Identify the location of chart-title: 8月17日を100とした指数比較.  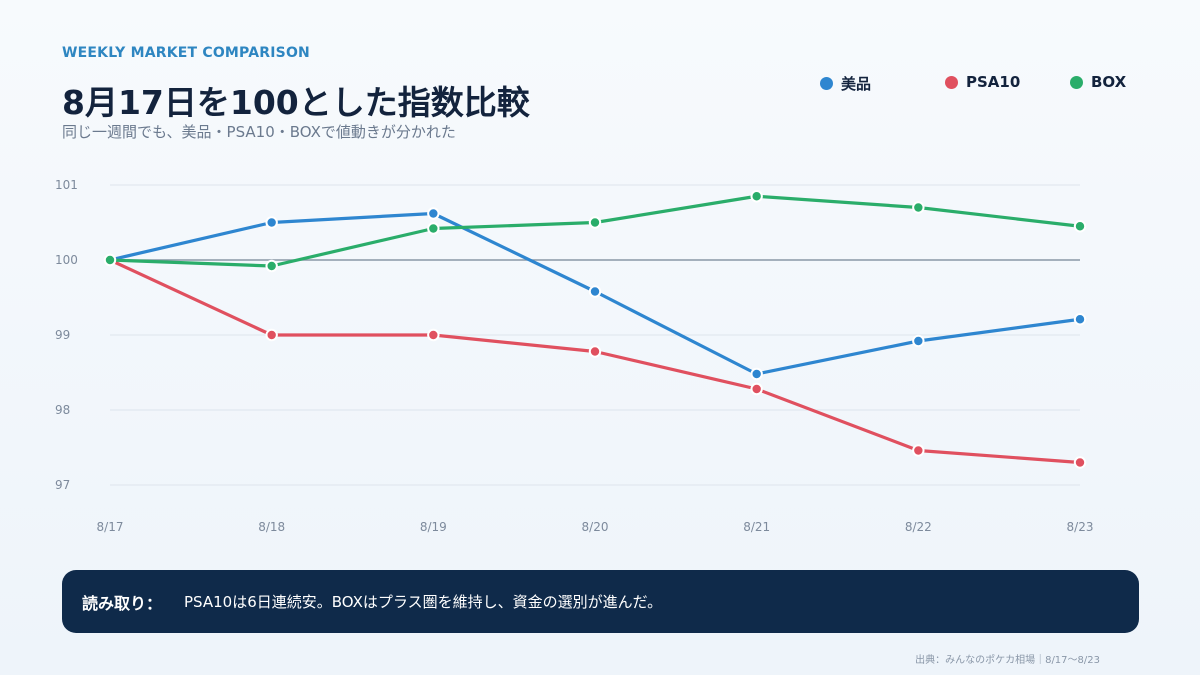
(296, 102).